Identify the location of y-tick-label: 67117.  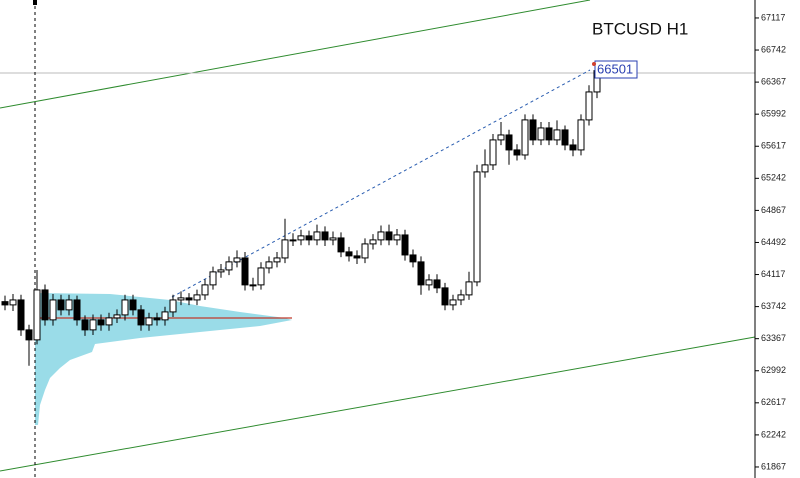
(773, 17).